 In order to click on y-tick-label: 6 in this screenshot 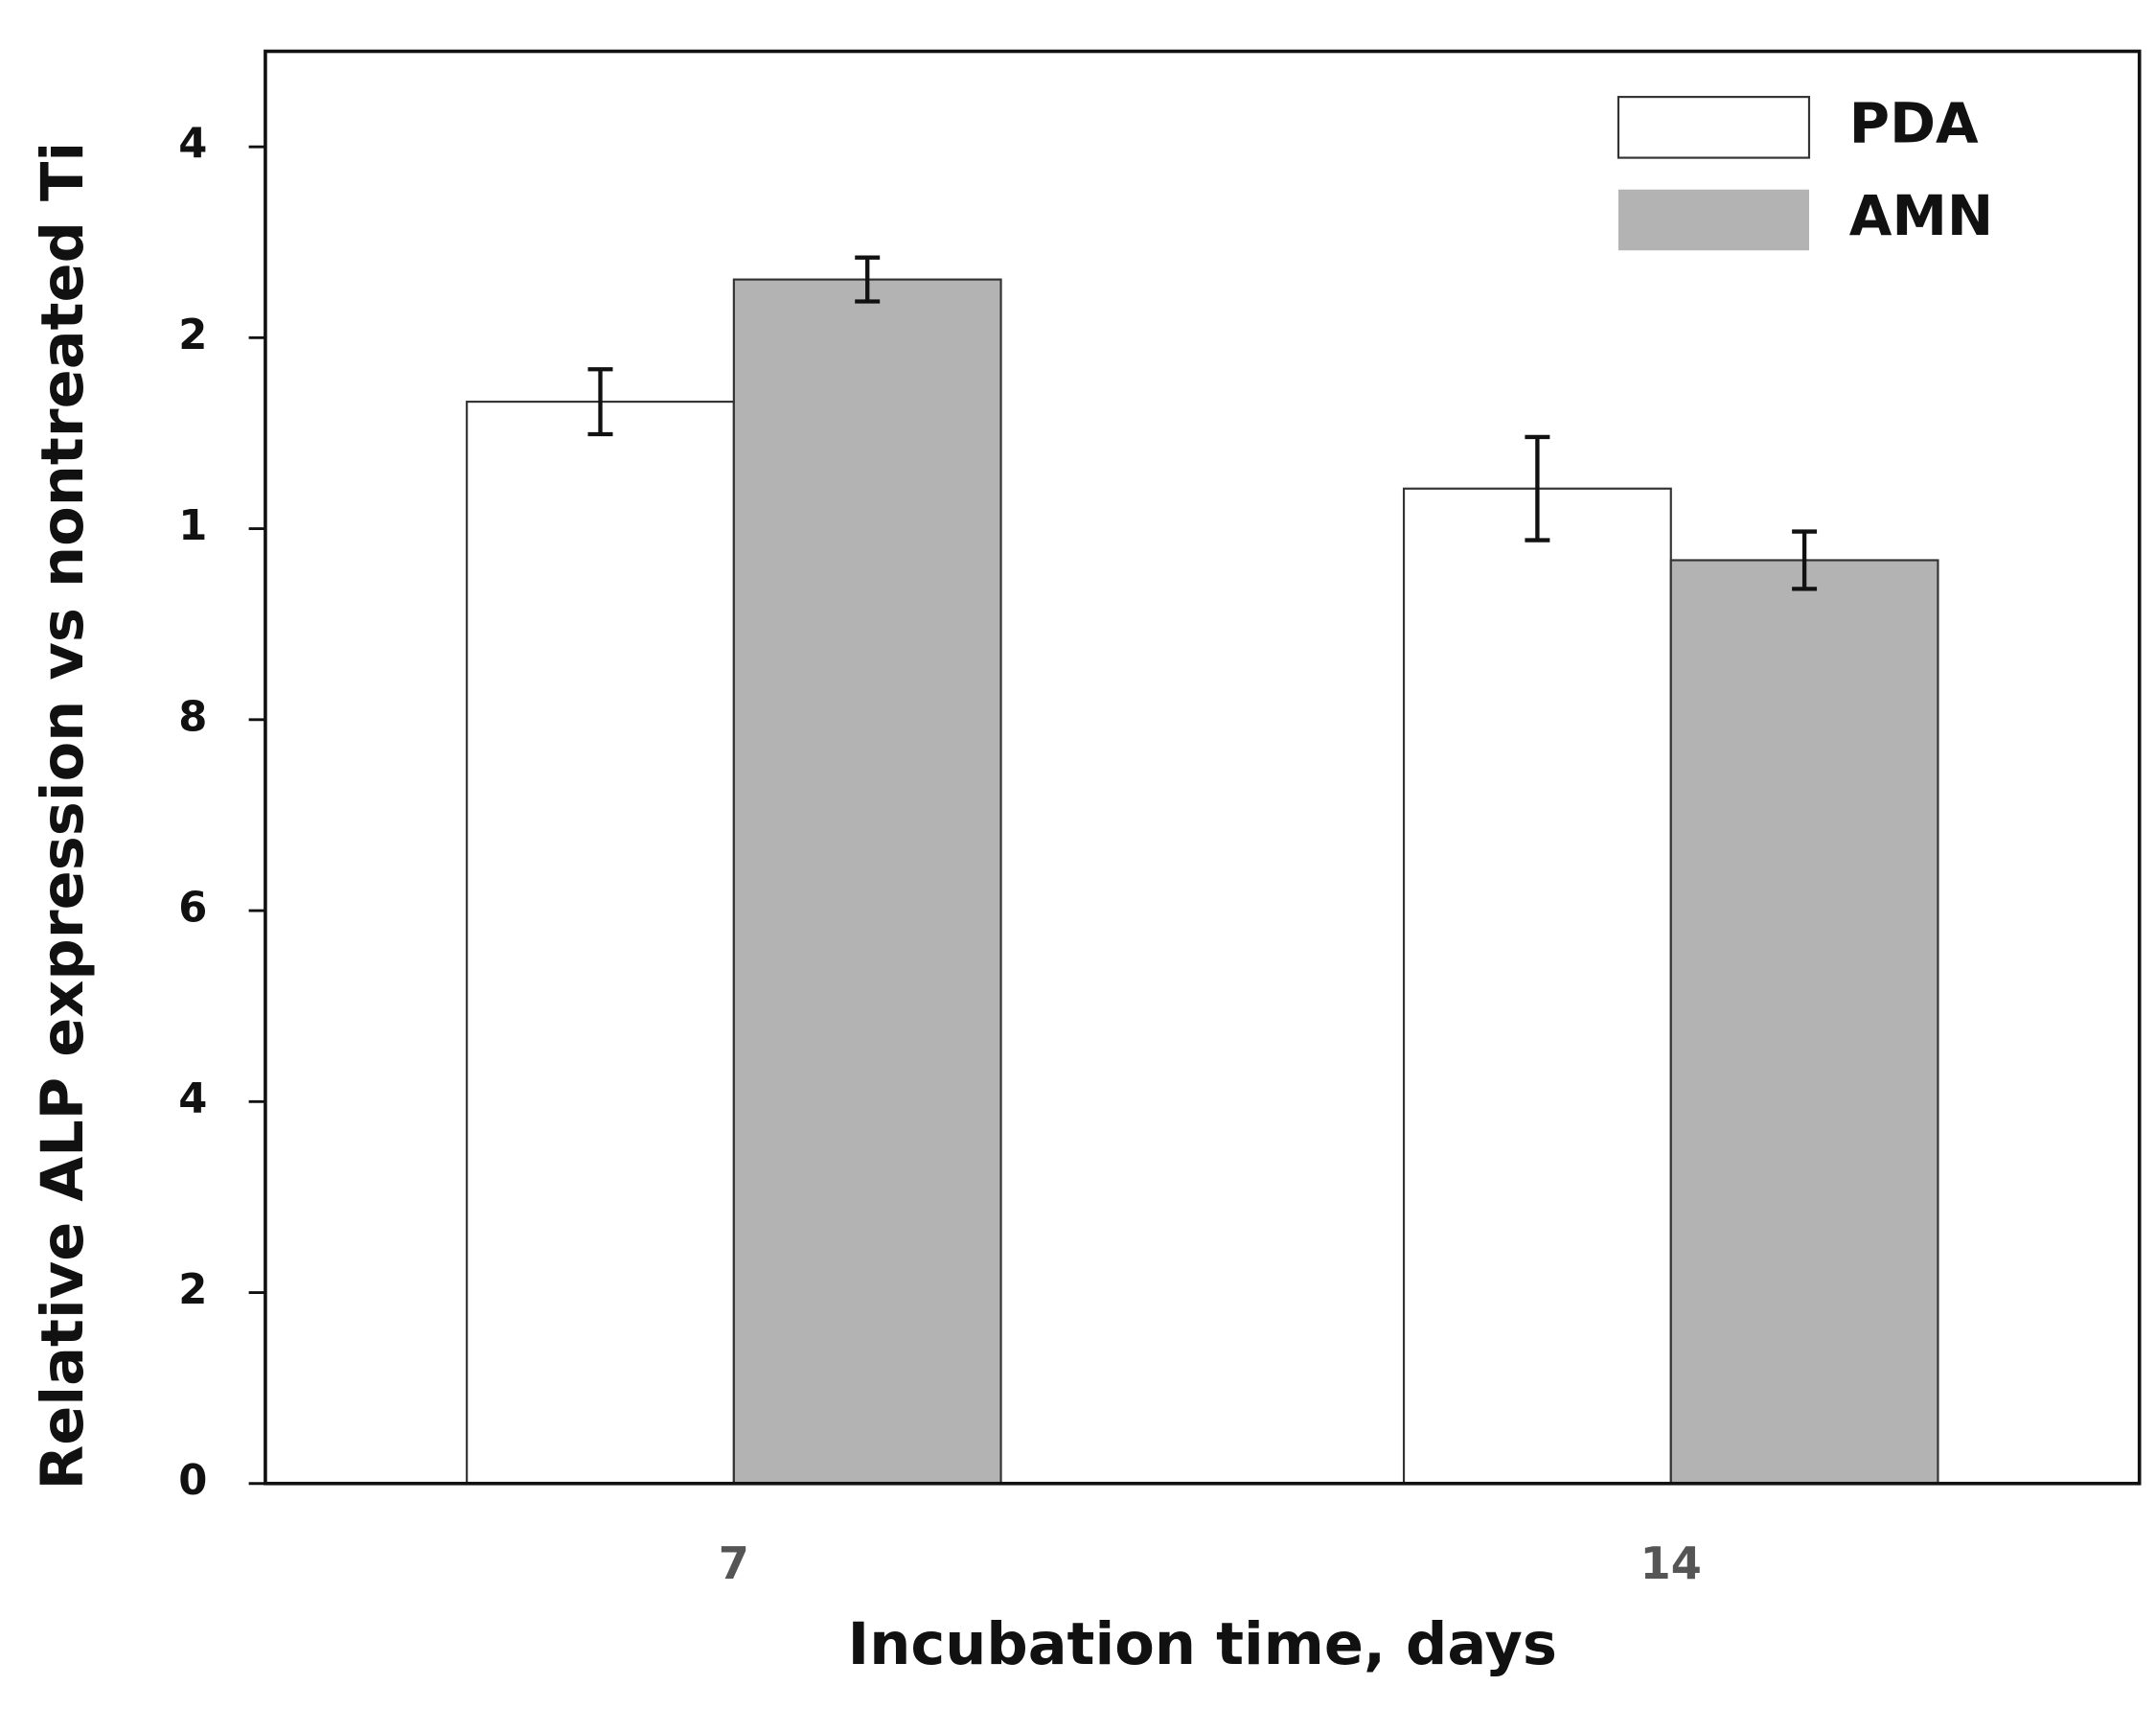, I will do `click(192, 909)`.